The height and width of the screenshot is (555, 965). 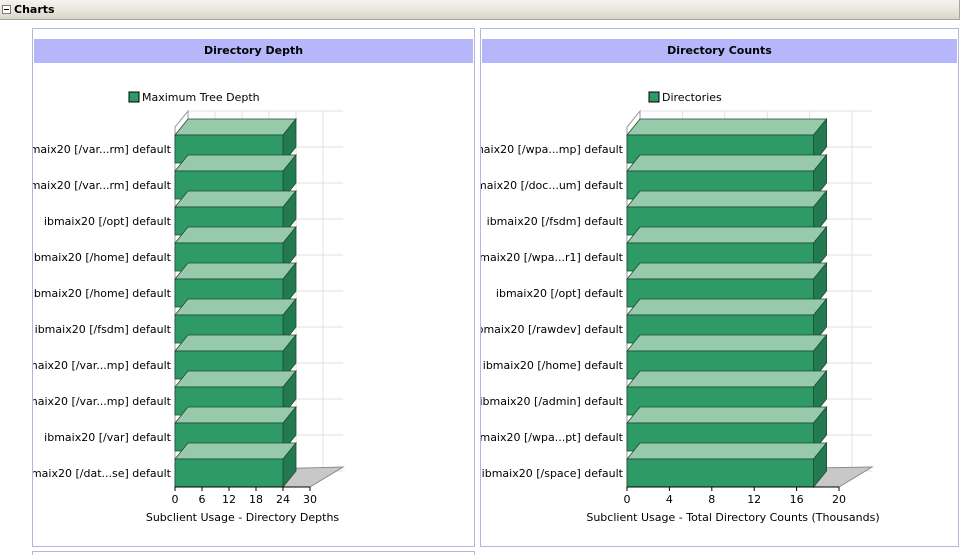 What do you see at coordinates (201, 97) in the screenshot?
I see `legend-label: Maximum Tree Depth` at bounding box center [201, 97].